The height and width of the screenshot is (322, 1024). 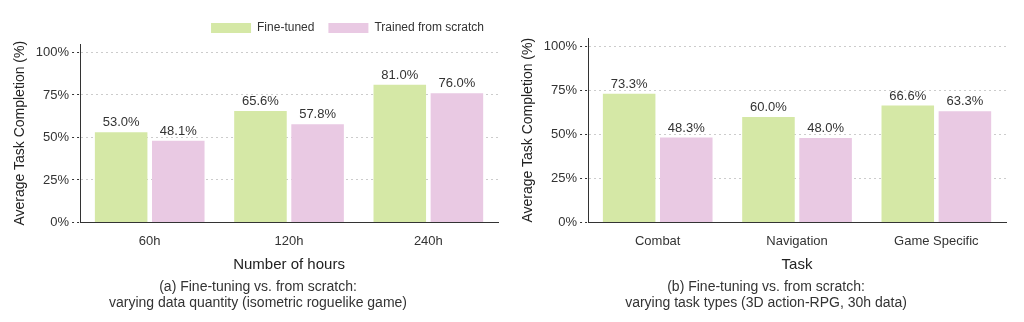 What do you see at coordinates (937, 240) in the screenshot?
I see `x-tick-label: Game Specific` at bounding box center [937, 240].